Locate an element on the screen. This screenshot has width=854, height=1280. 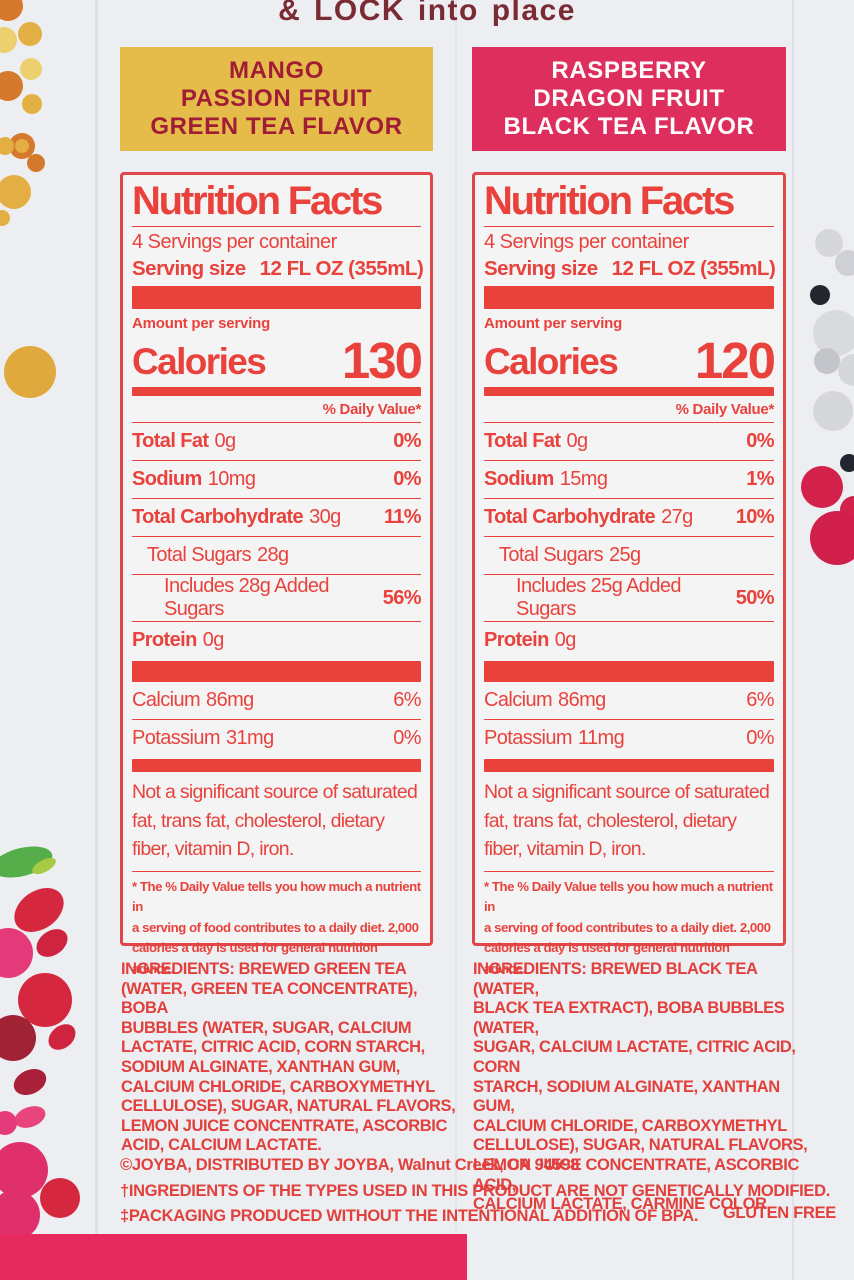
nutrient-amount: 30g is located at coordinates (325, 517).